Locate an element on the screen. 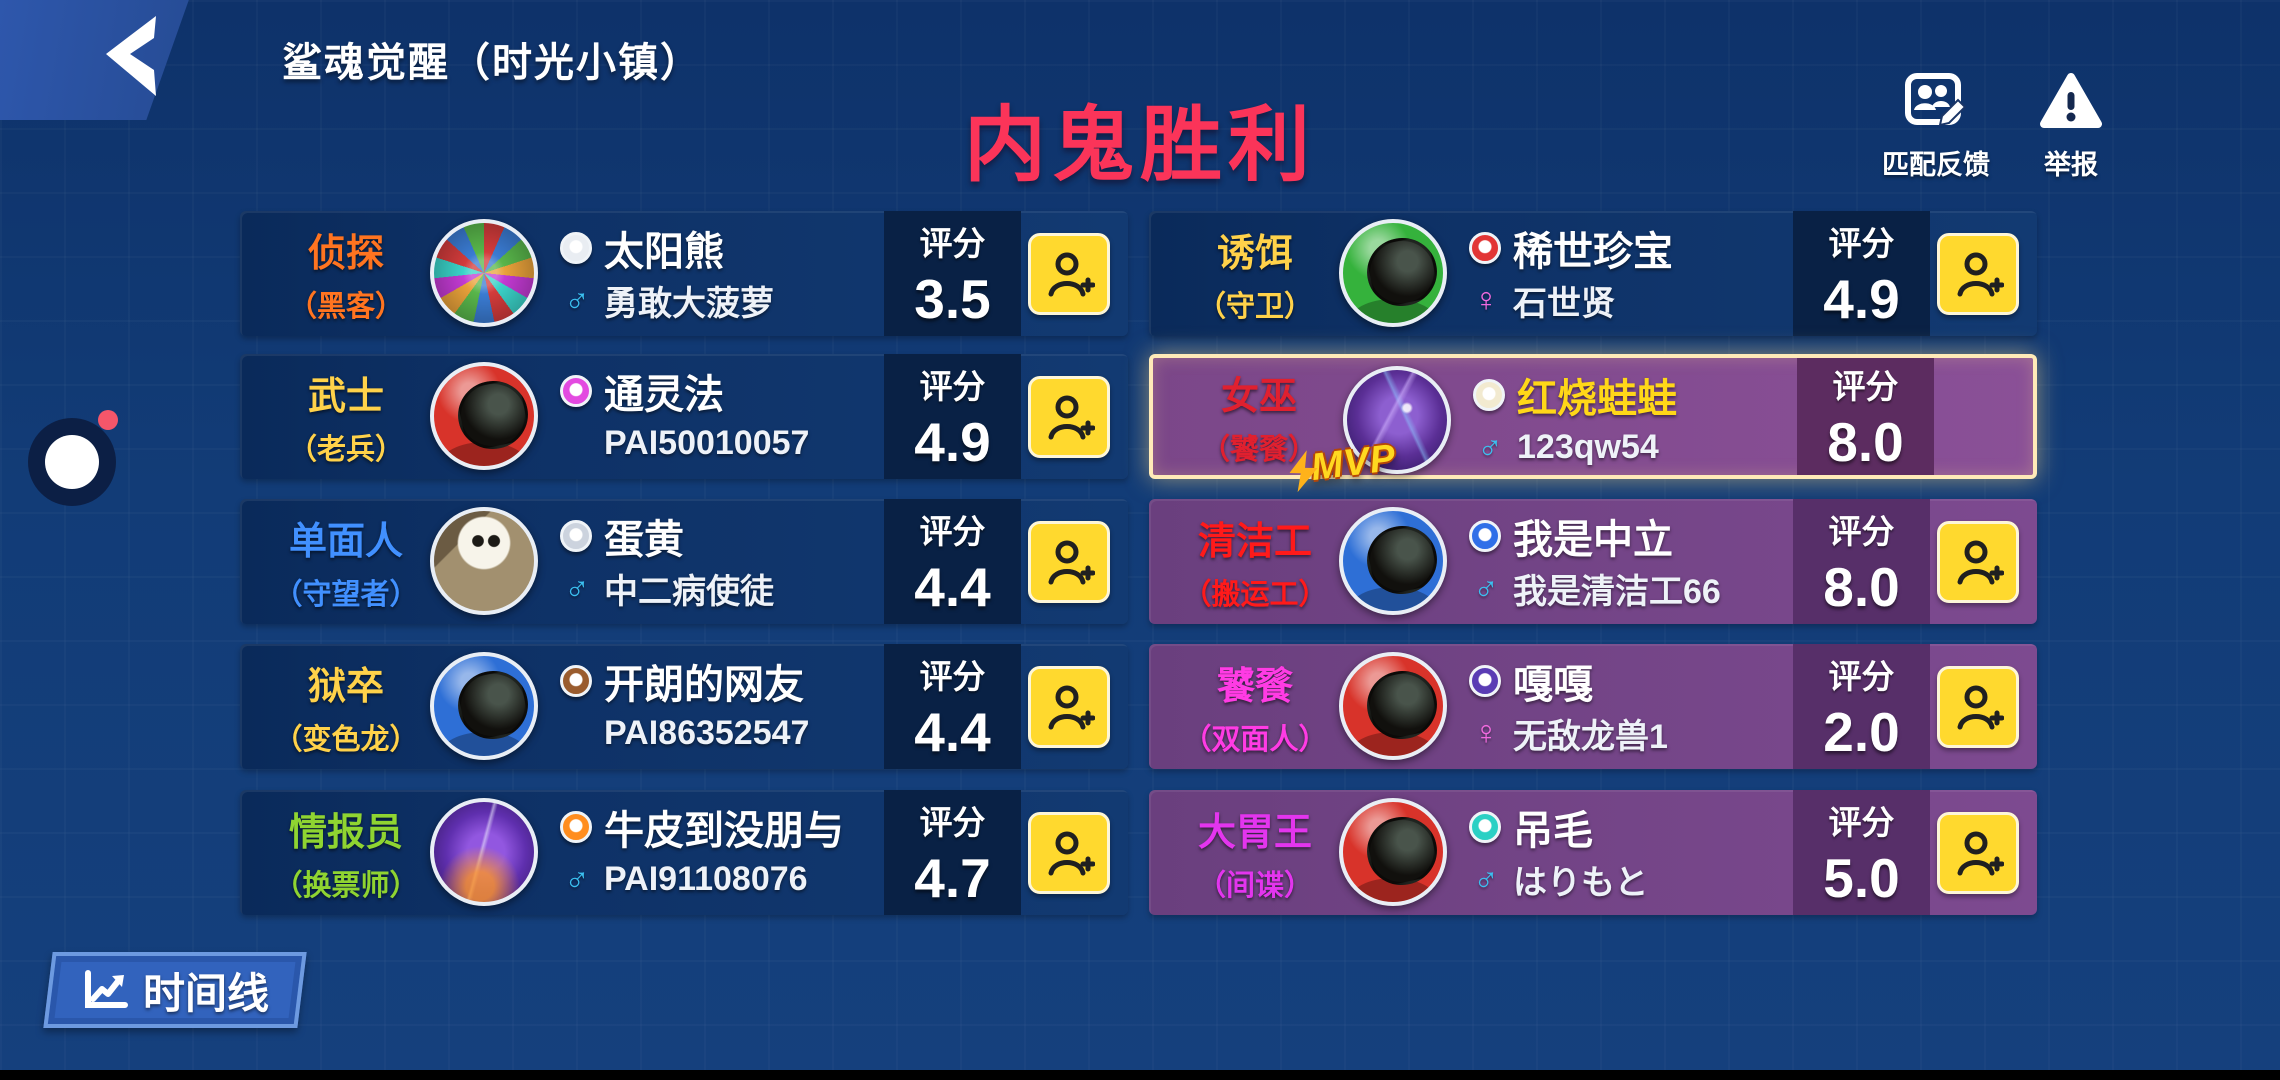 This screenshot has height=1080, width=2280. mvp-badge: MVP is located at coordinates (1354, 463).